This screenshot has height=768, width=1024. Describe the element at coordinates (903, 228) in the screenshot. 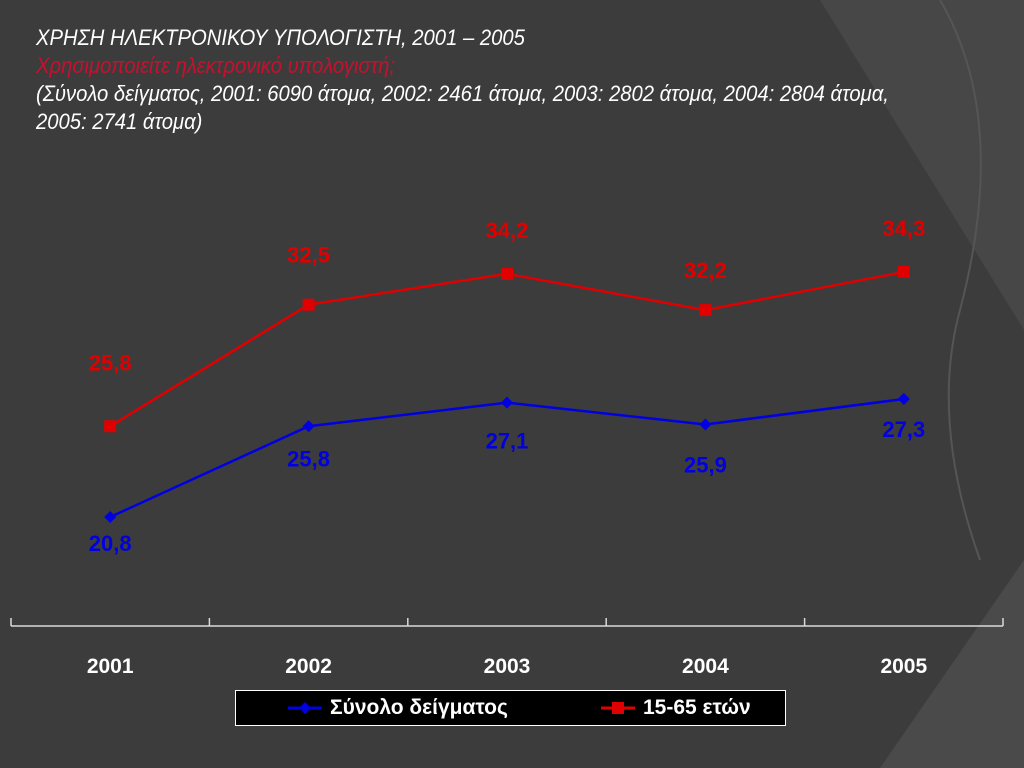

I see `data-label: 34,3` at that location.